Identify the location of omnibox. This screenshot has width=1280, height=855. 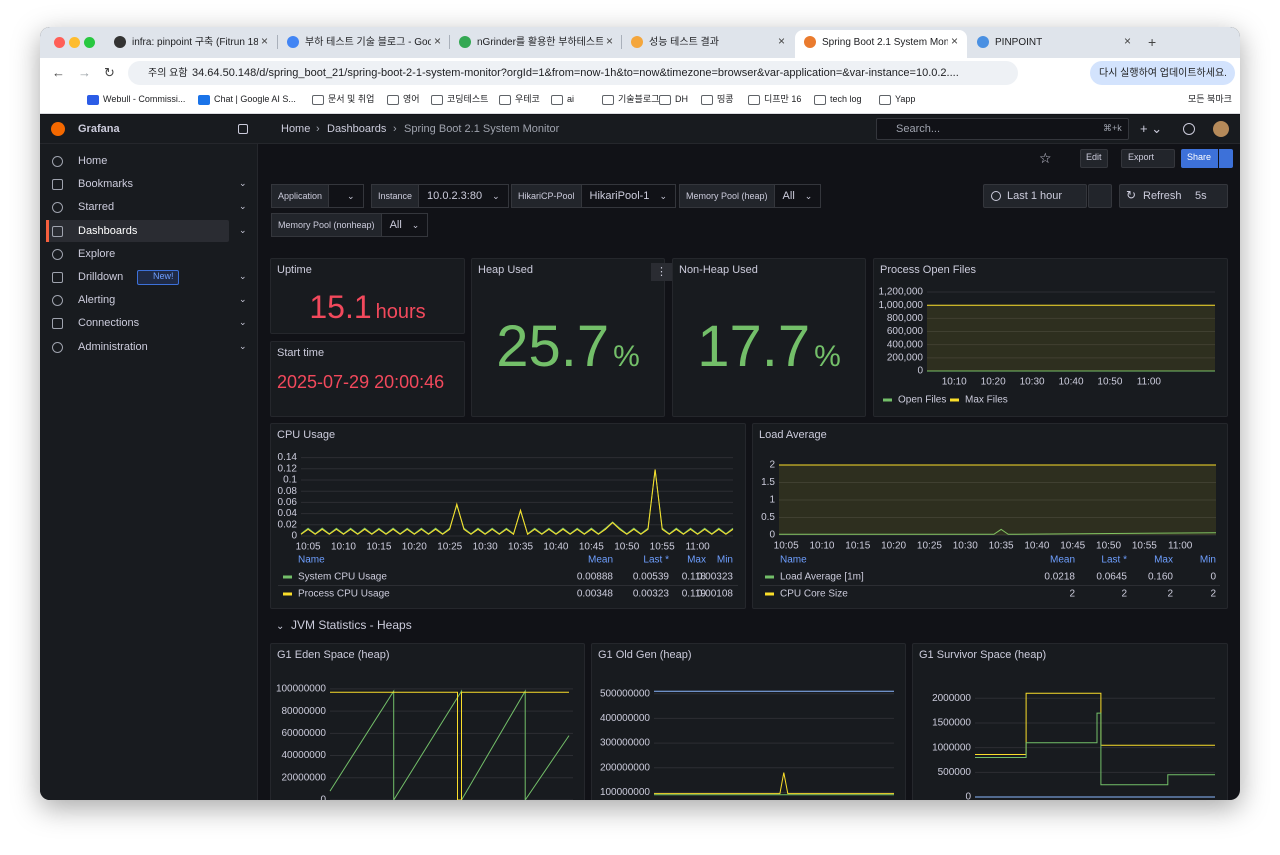
(573, 73).